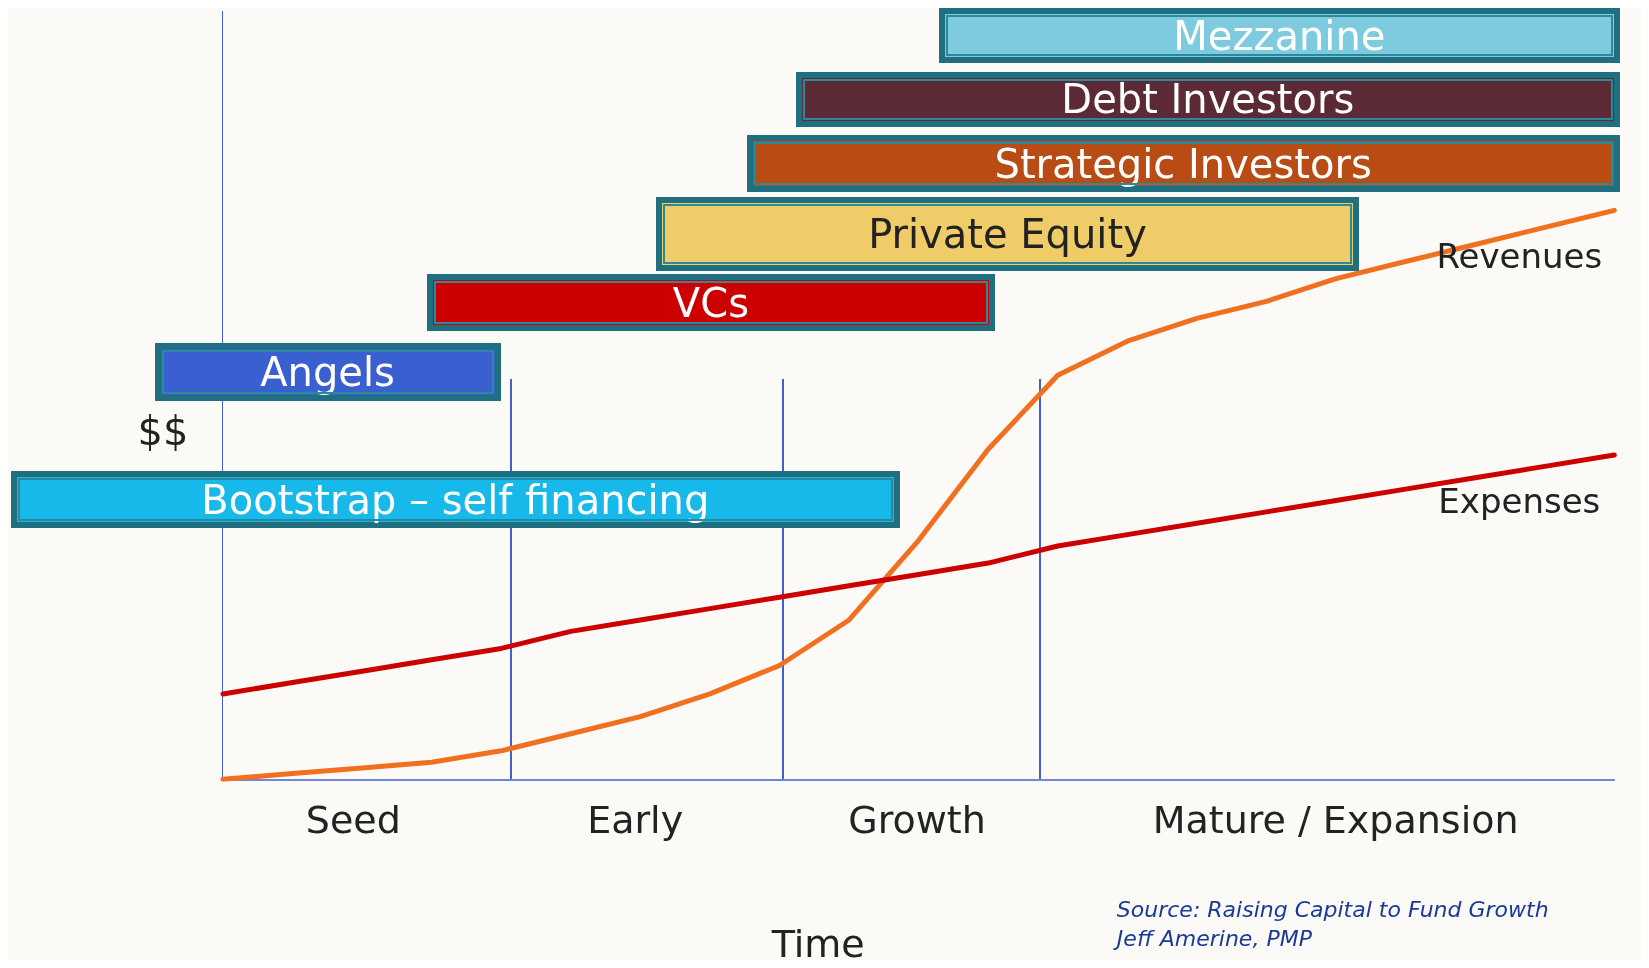  Describe the element at coordinates (1335, 820) in the screenshot. I see `text: Mature / Expansion` at that location.